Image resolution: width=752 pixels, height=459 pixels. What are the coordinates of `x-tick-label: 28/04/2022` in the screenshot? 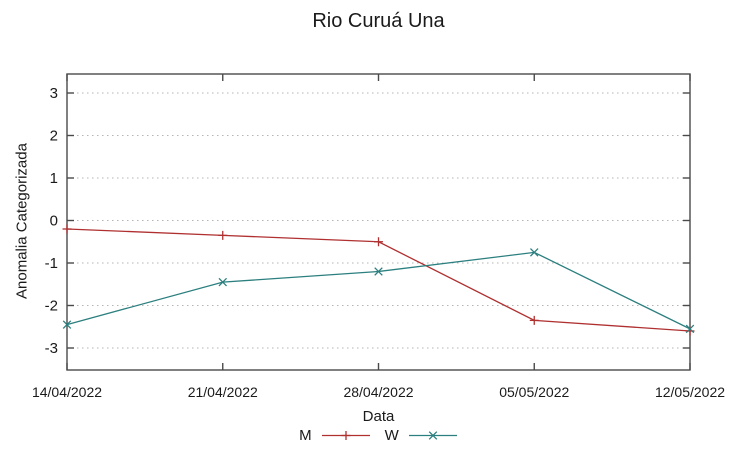 It's located at (378, 392).